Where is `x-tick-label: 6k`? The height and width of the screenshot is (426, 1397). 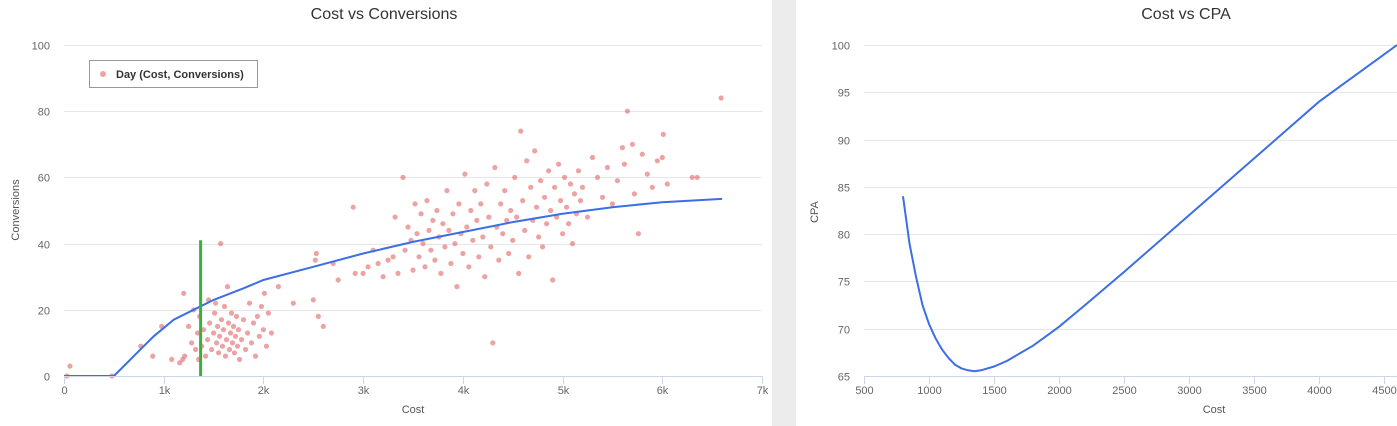 x-tick-label: 6k is located at coordinates (663, 391).